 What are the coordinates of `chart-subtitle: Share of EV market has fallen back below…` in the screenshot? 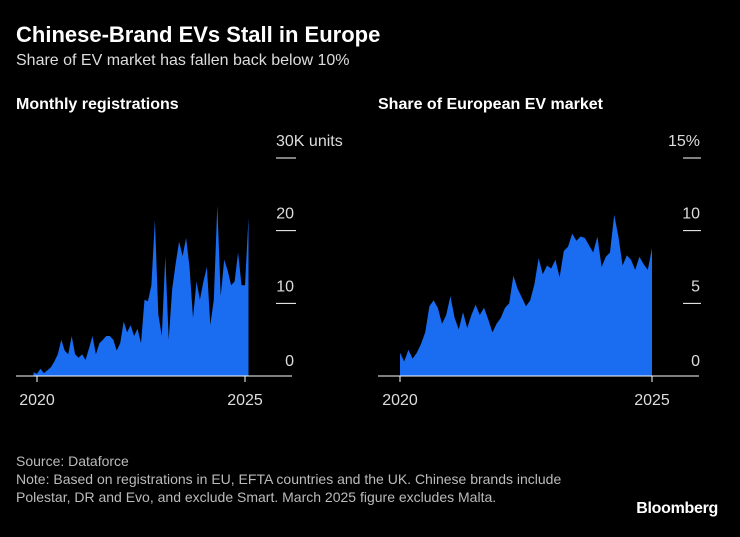 It's located at (183, 60).